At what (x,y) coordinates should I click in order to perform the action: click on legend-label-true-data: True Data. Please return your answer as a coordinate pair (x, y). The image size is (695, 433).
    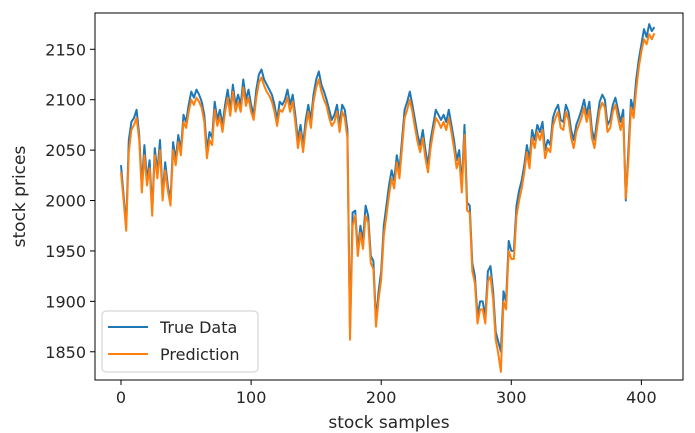
    Looking at the image, I should click on (198, 327).